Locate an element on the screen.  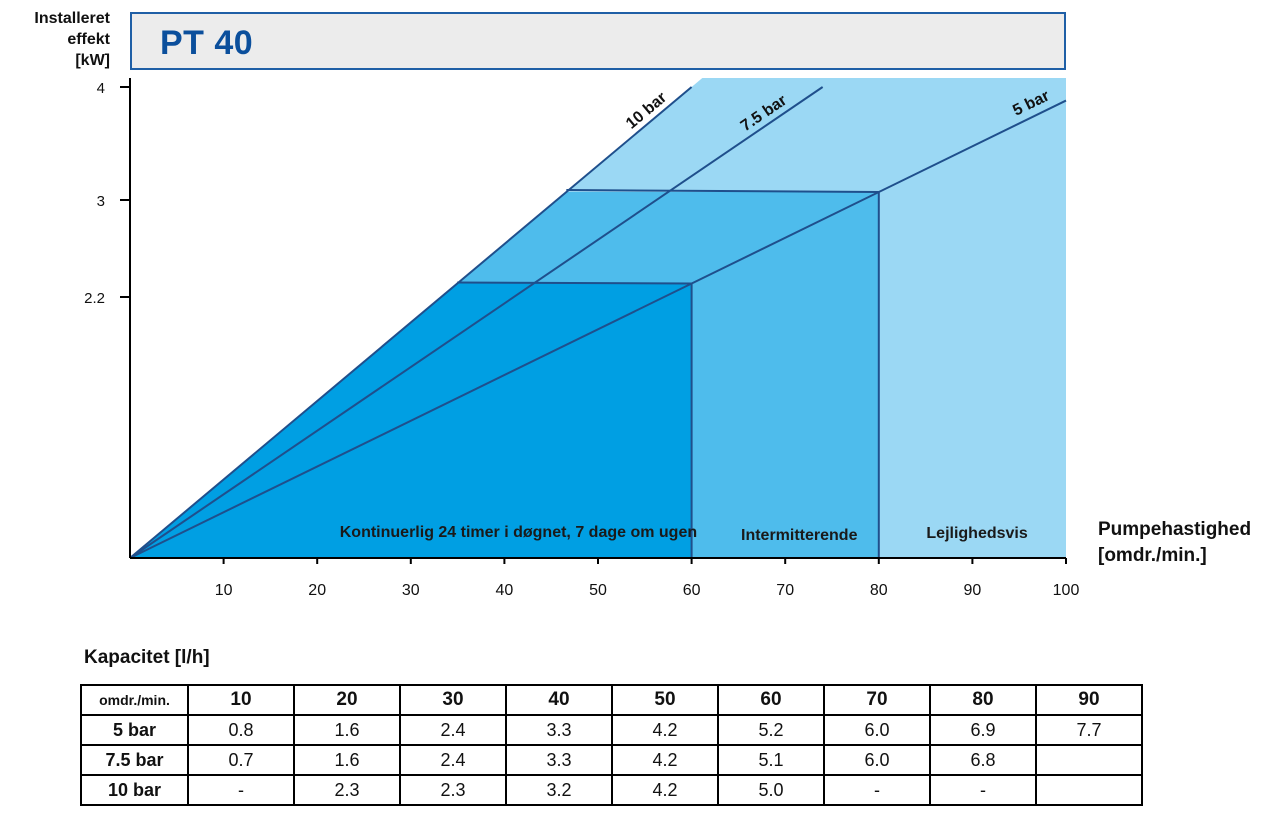
table-row: 10 bar - 2.3 2.3 3.2 4.2 5.0 - - is located at coordinates (611, 790).